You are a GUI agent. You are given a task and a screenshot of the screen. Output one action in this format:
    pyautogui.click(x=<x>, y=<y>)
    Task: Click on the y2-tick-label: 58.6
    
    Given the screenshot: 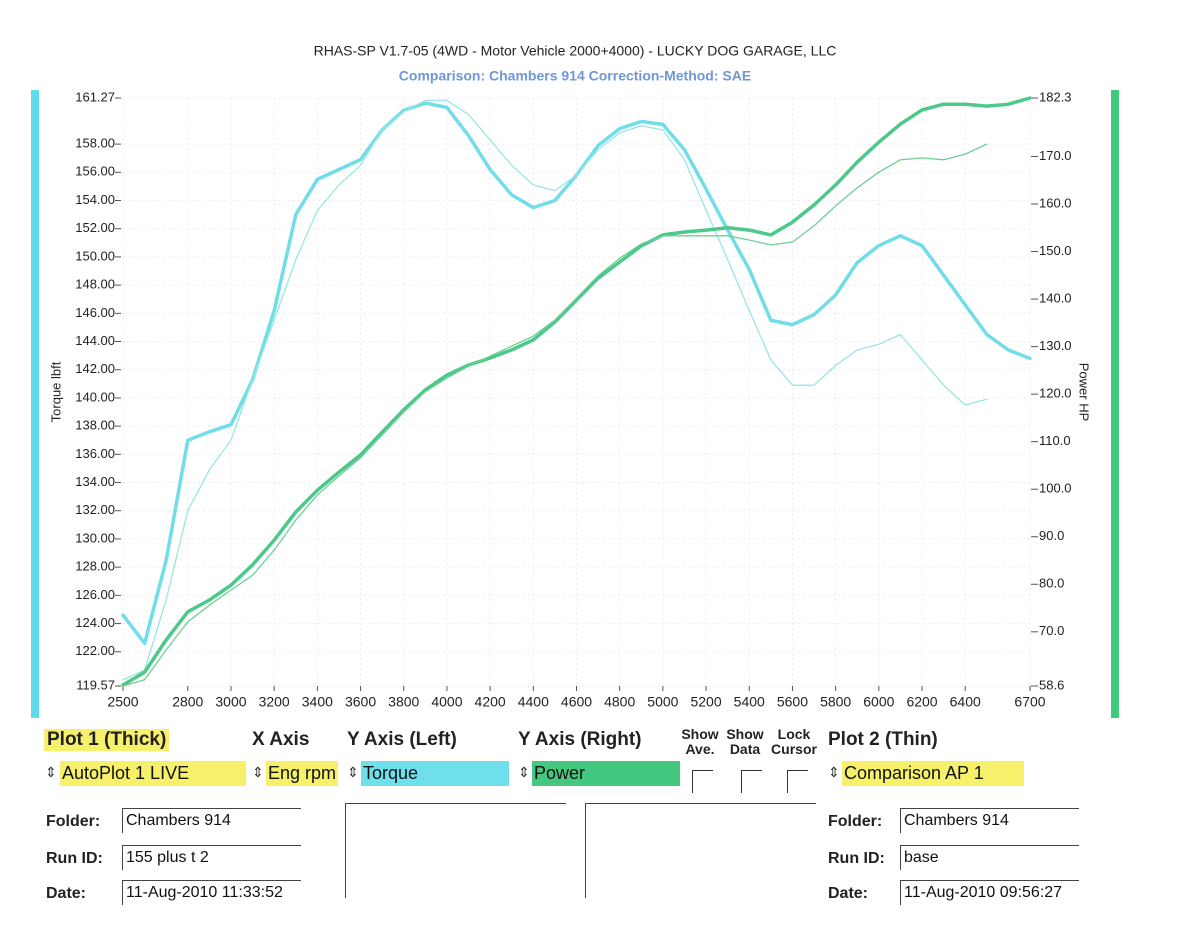 What is the action you would take?
    pyautogui.click(x=1051, y=684)
    